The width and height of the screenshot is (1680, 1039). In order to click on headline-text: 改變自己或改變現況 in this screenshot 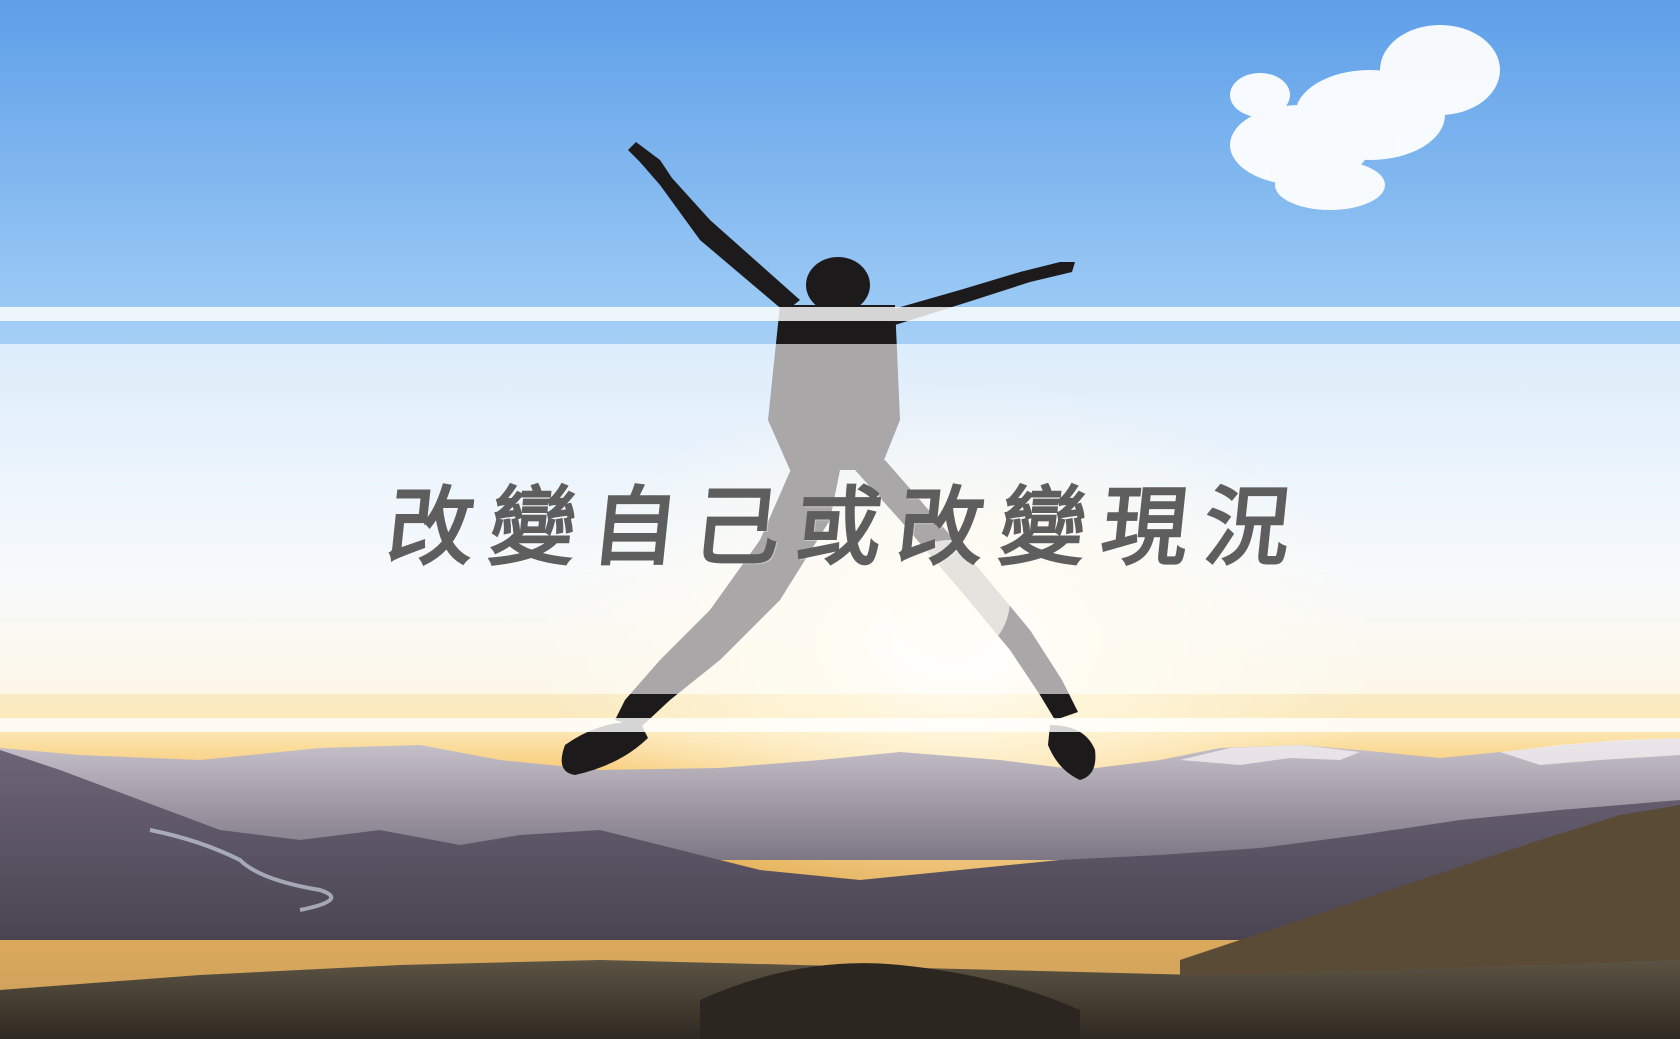, I will do `click(847, 527)`.